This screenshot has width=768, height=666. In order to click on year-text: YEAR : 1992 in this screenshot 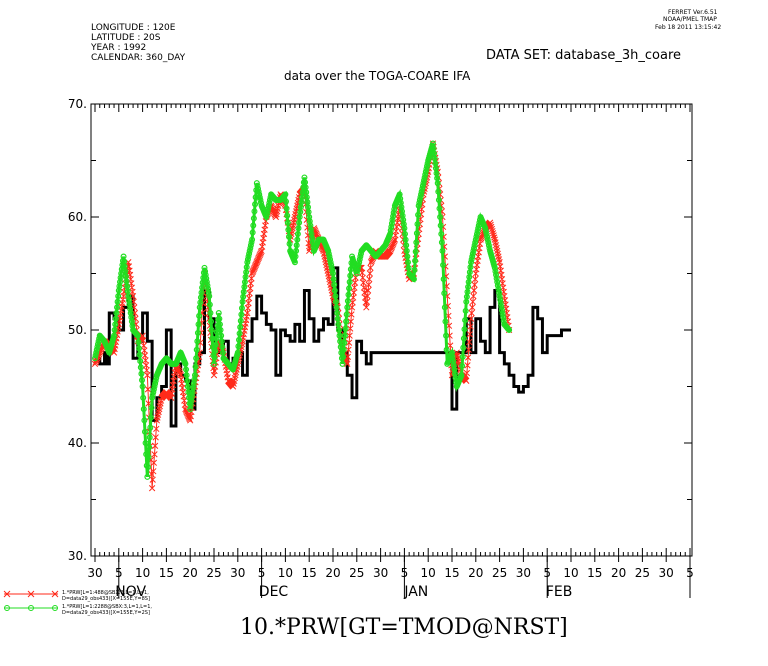, I will do `click(118, 48)`.